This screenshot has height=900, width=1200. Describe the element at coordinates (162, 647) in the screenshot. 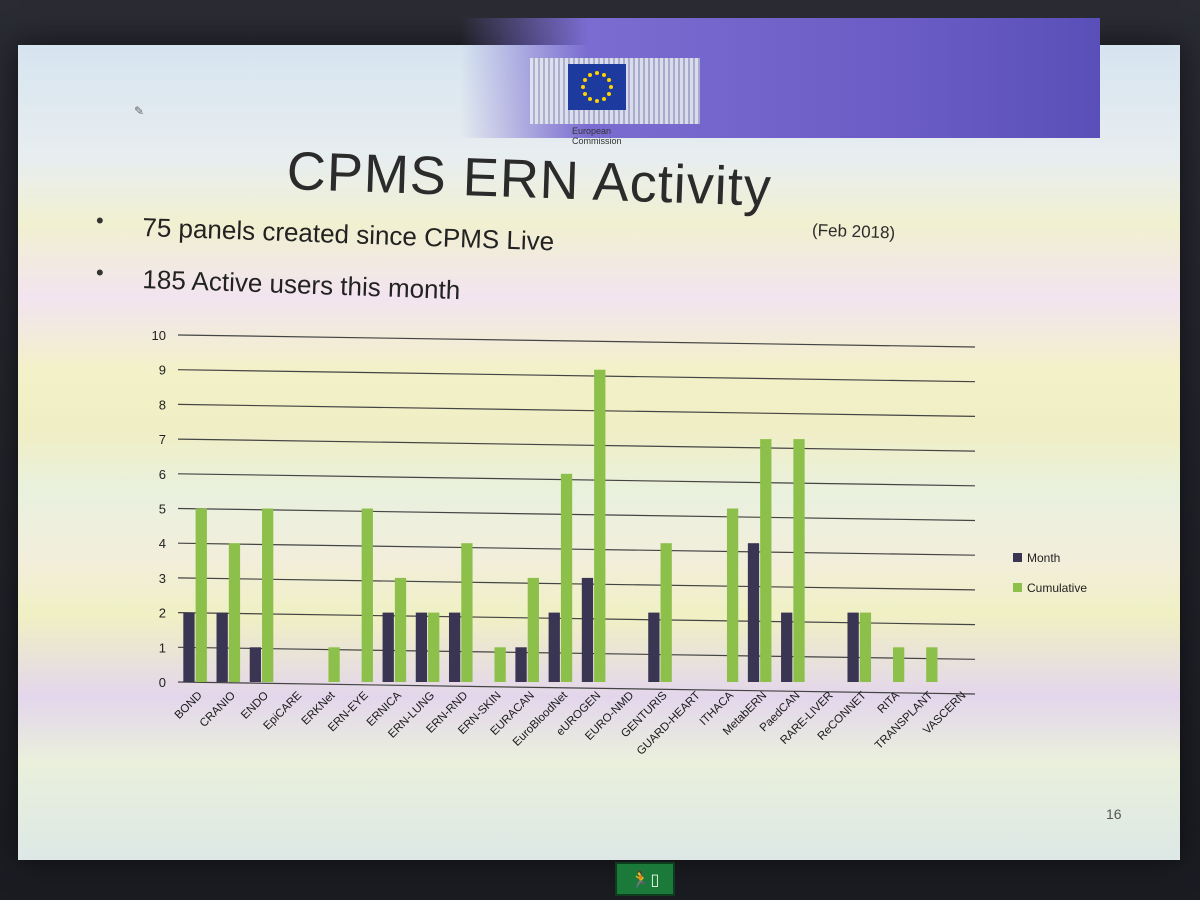

I see `y-tick-label: 1` at that location.